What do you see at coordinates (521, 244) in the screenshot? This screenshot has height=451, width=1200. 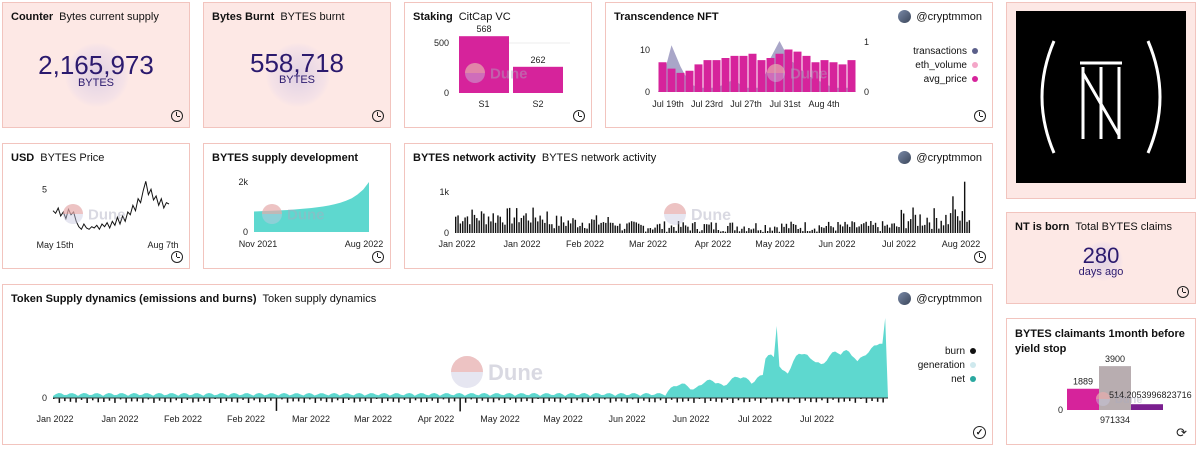 I see `x-tick-label: Jan 2022` at bounding box center [521, 244].